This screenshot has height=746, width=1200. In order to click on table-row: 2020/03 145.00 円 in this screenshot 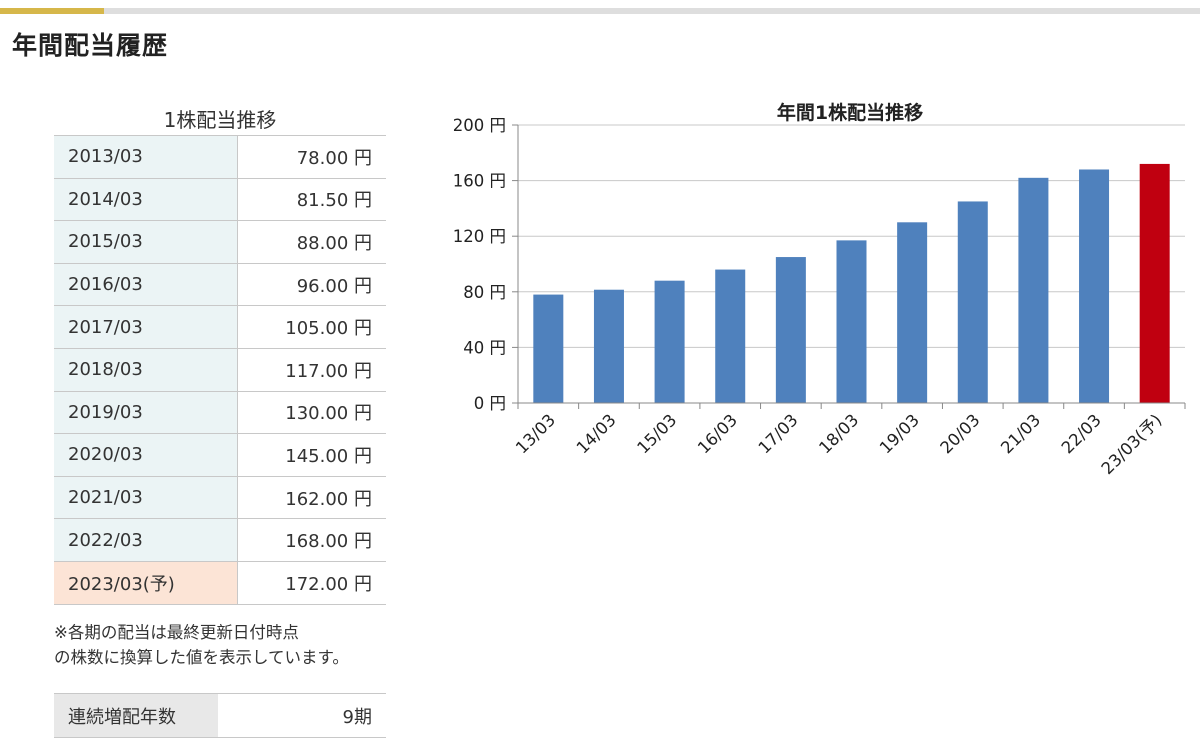, I will do `click(220, 455)`.